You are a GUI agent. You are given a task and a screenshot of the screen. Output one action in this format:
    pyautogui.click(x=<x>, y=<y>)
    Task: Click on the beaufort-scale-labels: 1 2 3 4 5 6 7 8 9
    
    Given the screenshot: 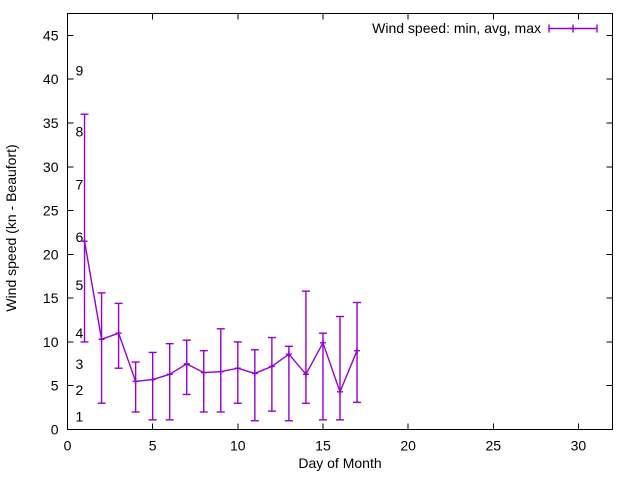 What is the action you would take?
    pyautogui.click(x=80, y=243)
    